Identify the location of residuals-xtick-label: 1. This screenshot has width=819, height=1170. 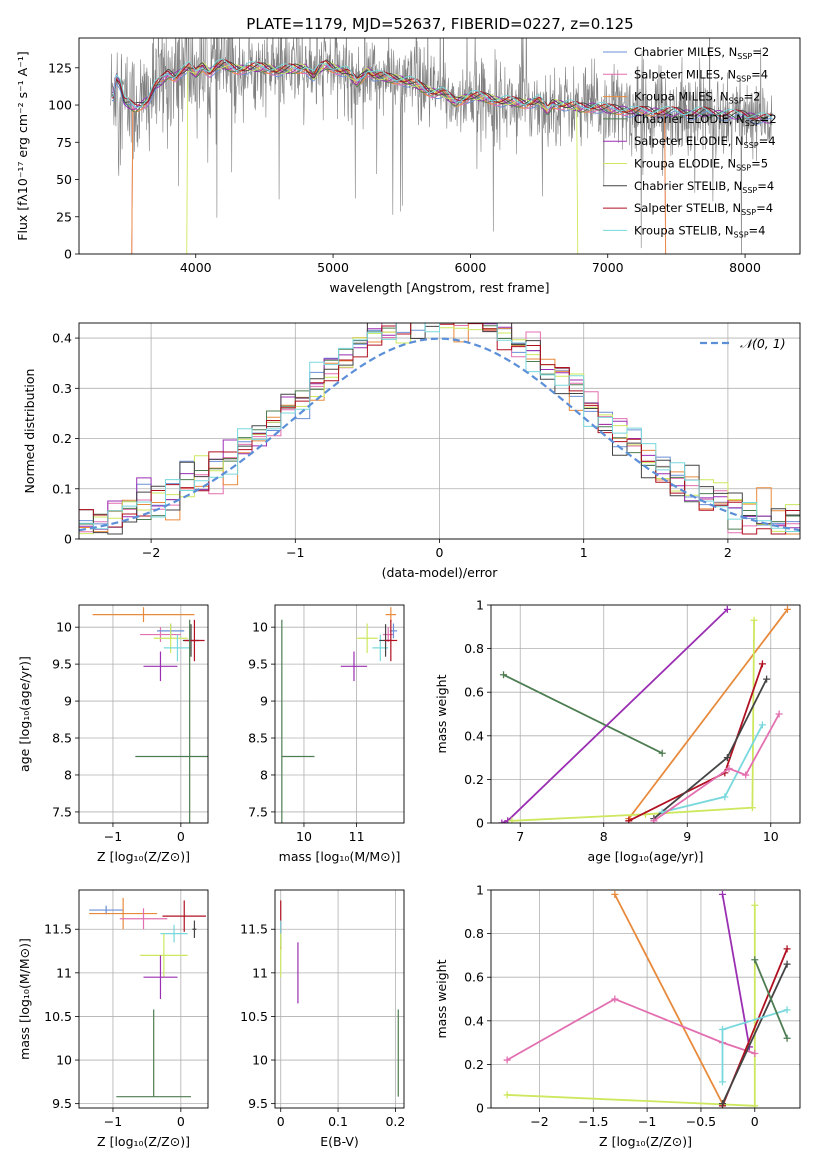
(584, 552).